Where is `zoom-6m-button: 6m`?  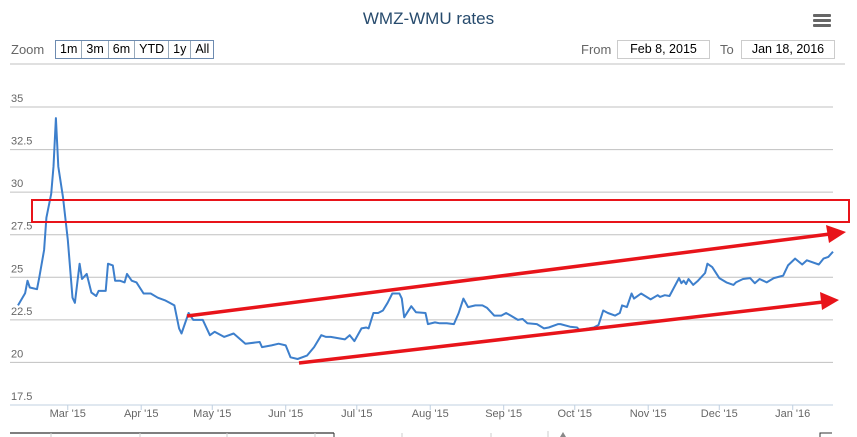 zoom-6m-button: 6m is located at coordinates (122, 49).